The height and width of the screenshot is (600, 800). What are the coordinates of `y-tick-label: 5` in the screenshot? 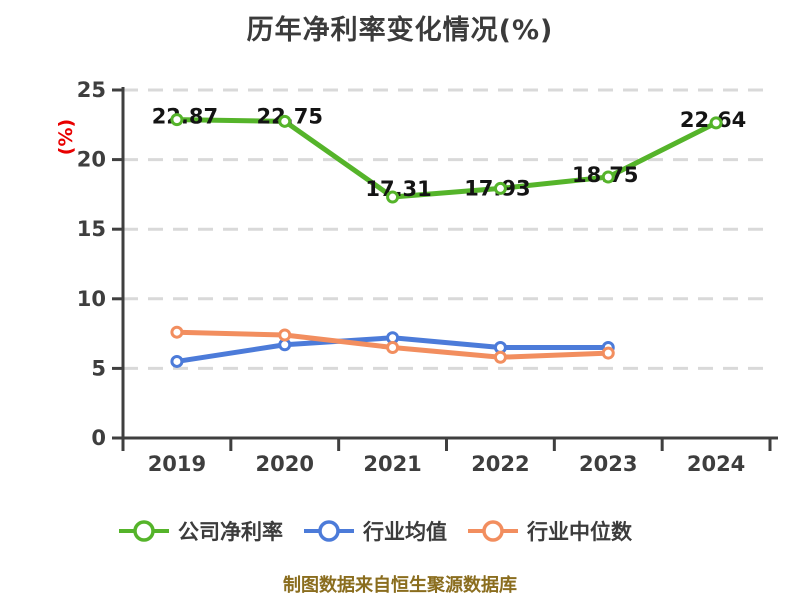 It's located at (98, 368).